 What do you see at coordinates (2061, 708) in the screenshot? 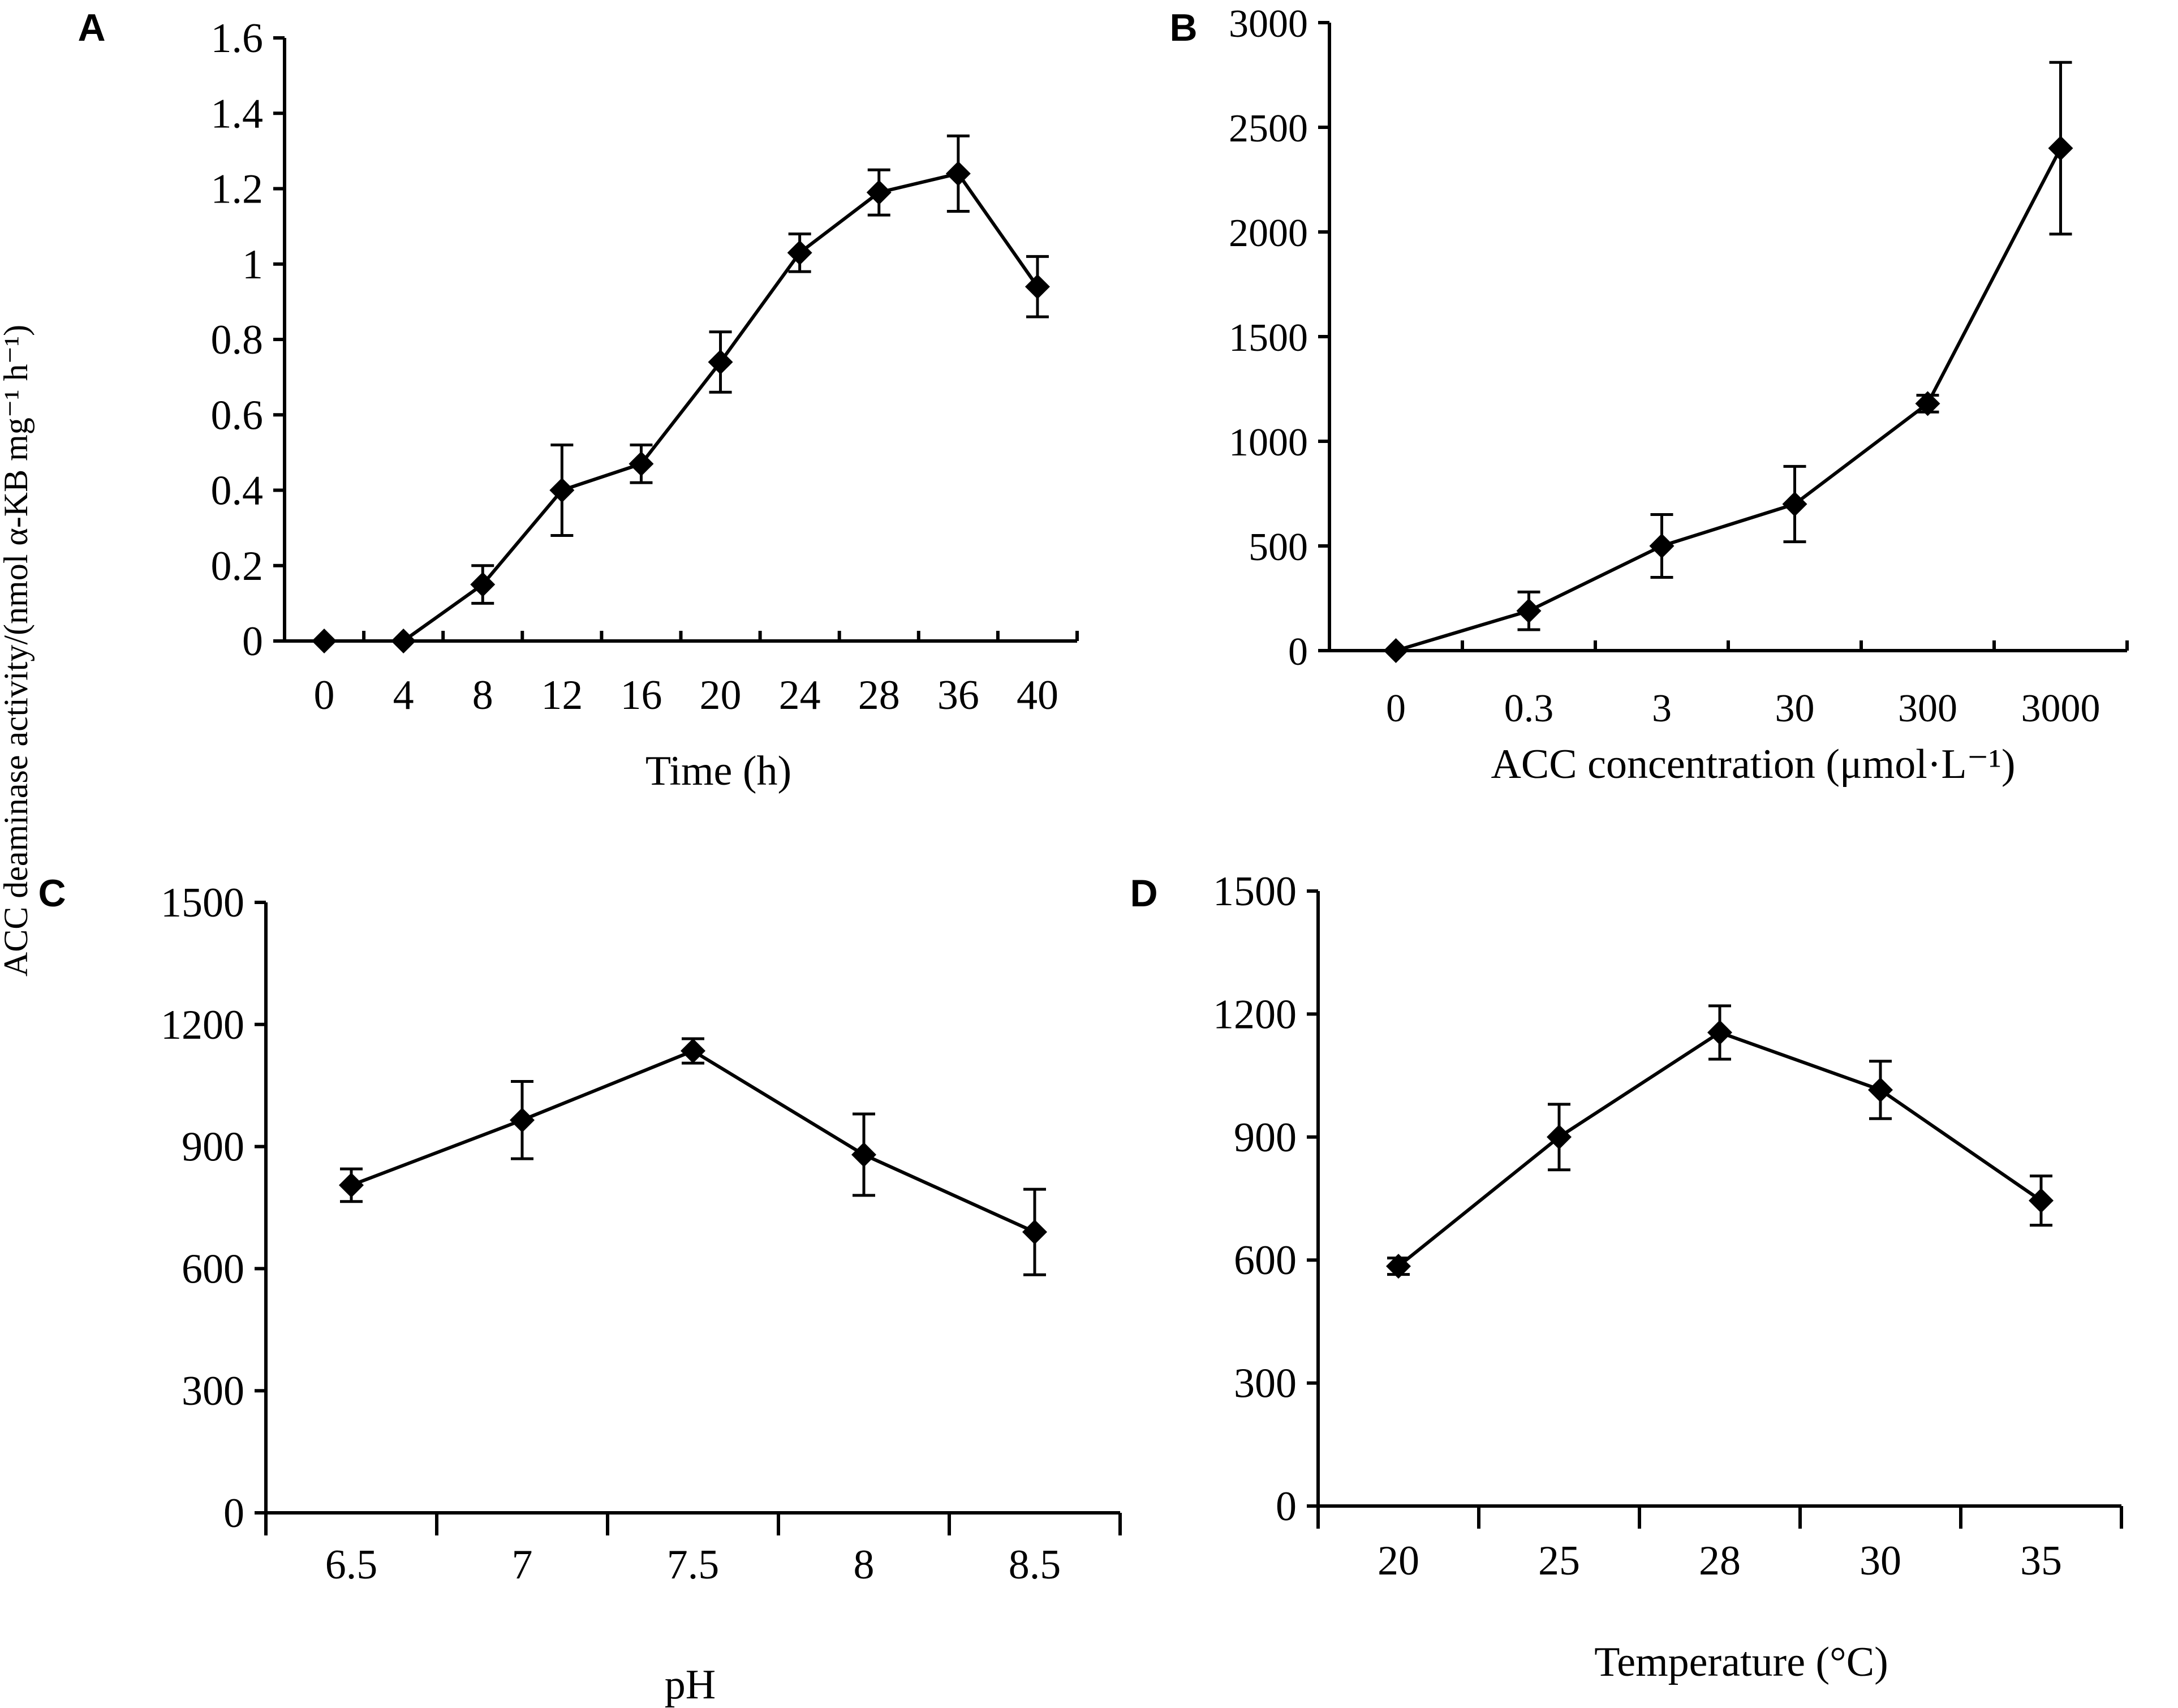
I see `x-tick-label: 3000` at bounding box center [2061, 708].